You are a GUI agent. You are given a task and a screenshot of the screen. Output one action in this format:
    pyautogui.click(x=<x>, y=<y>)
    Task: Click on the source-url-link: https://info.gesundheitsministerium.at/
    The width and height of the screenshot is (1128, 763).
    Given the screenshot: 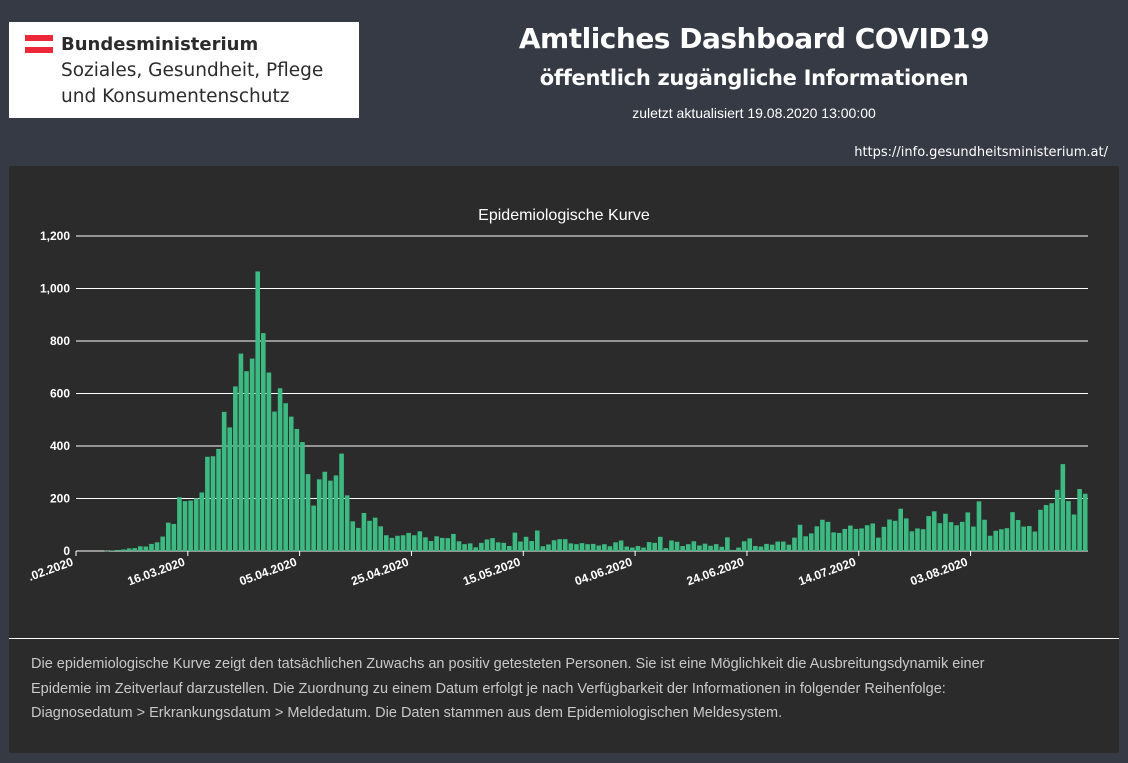 What is the action you would take?
    pyautogui.click(x=981, y=152)
    